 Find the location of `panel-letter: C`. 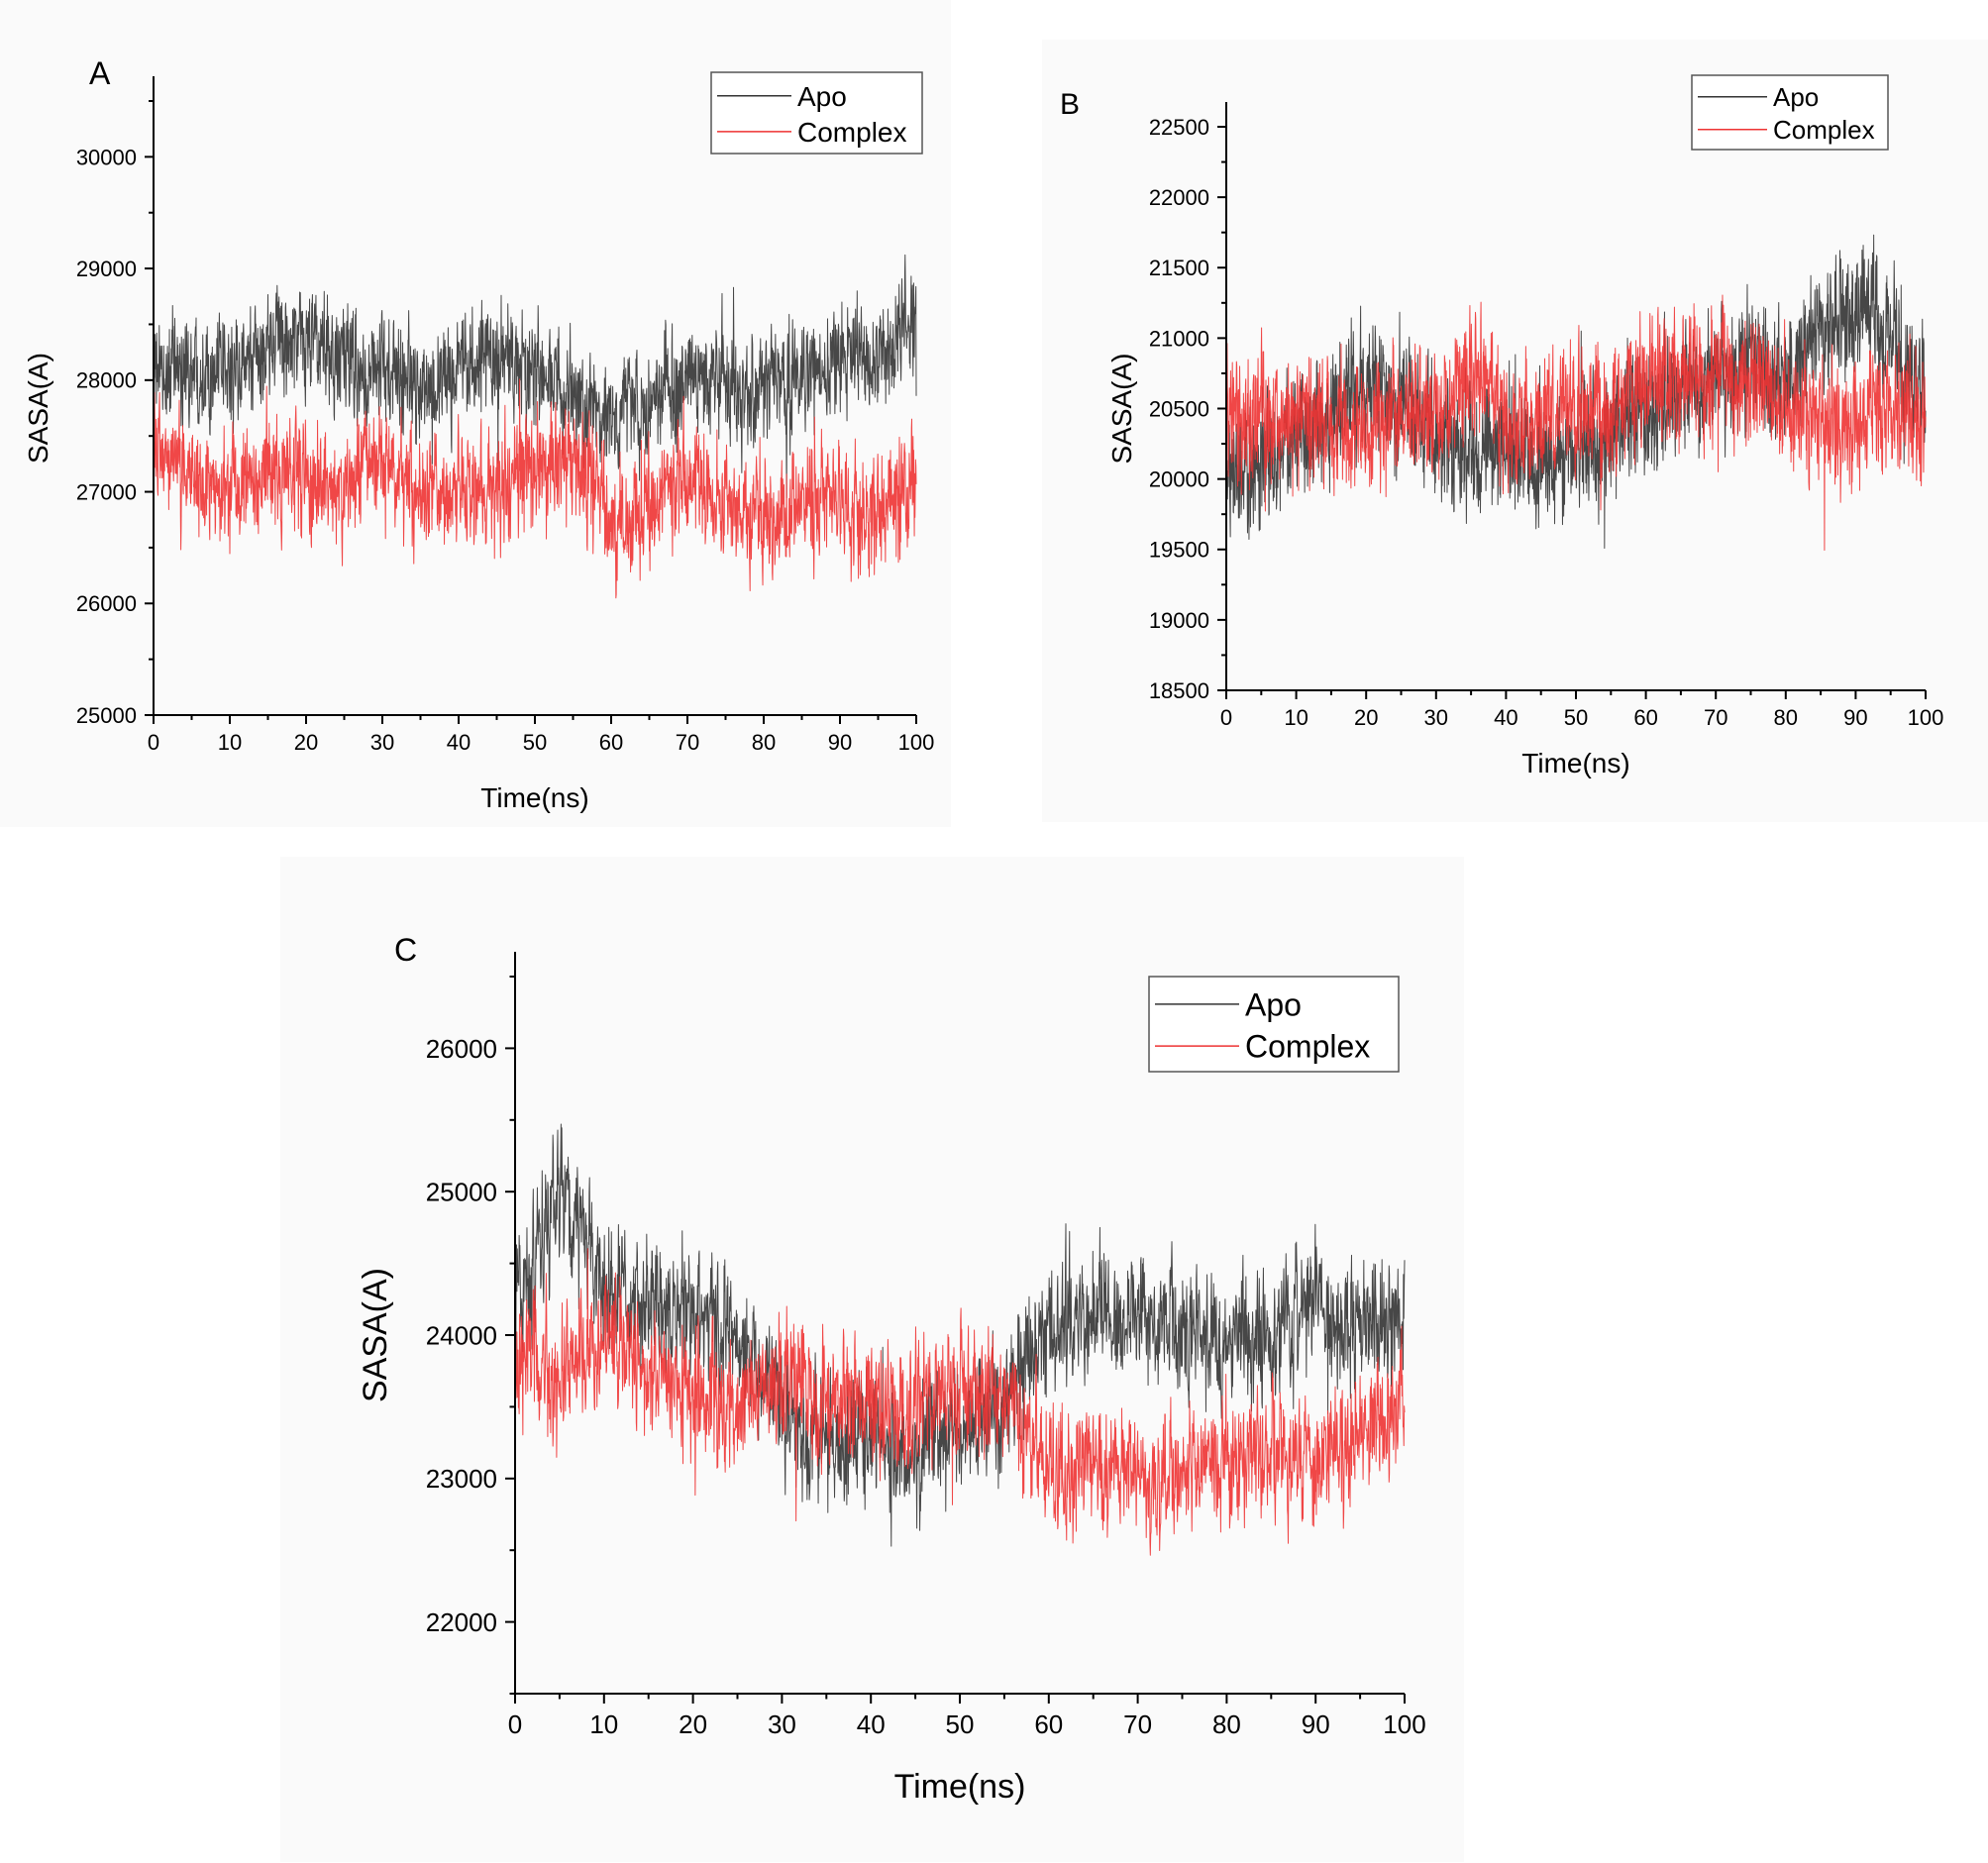

panel-letter: C is located at coordinates (405, 950).